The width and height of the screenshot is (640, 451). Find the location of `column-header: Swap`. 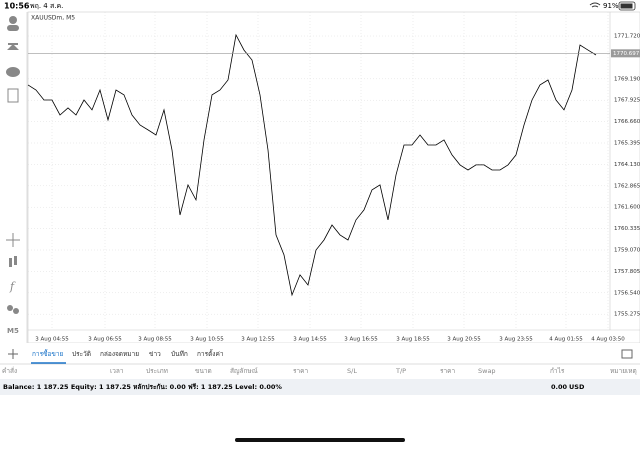

column-header: Swap is located at coordinates (487, 371).